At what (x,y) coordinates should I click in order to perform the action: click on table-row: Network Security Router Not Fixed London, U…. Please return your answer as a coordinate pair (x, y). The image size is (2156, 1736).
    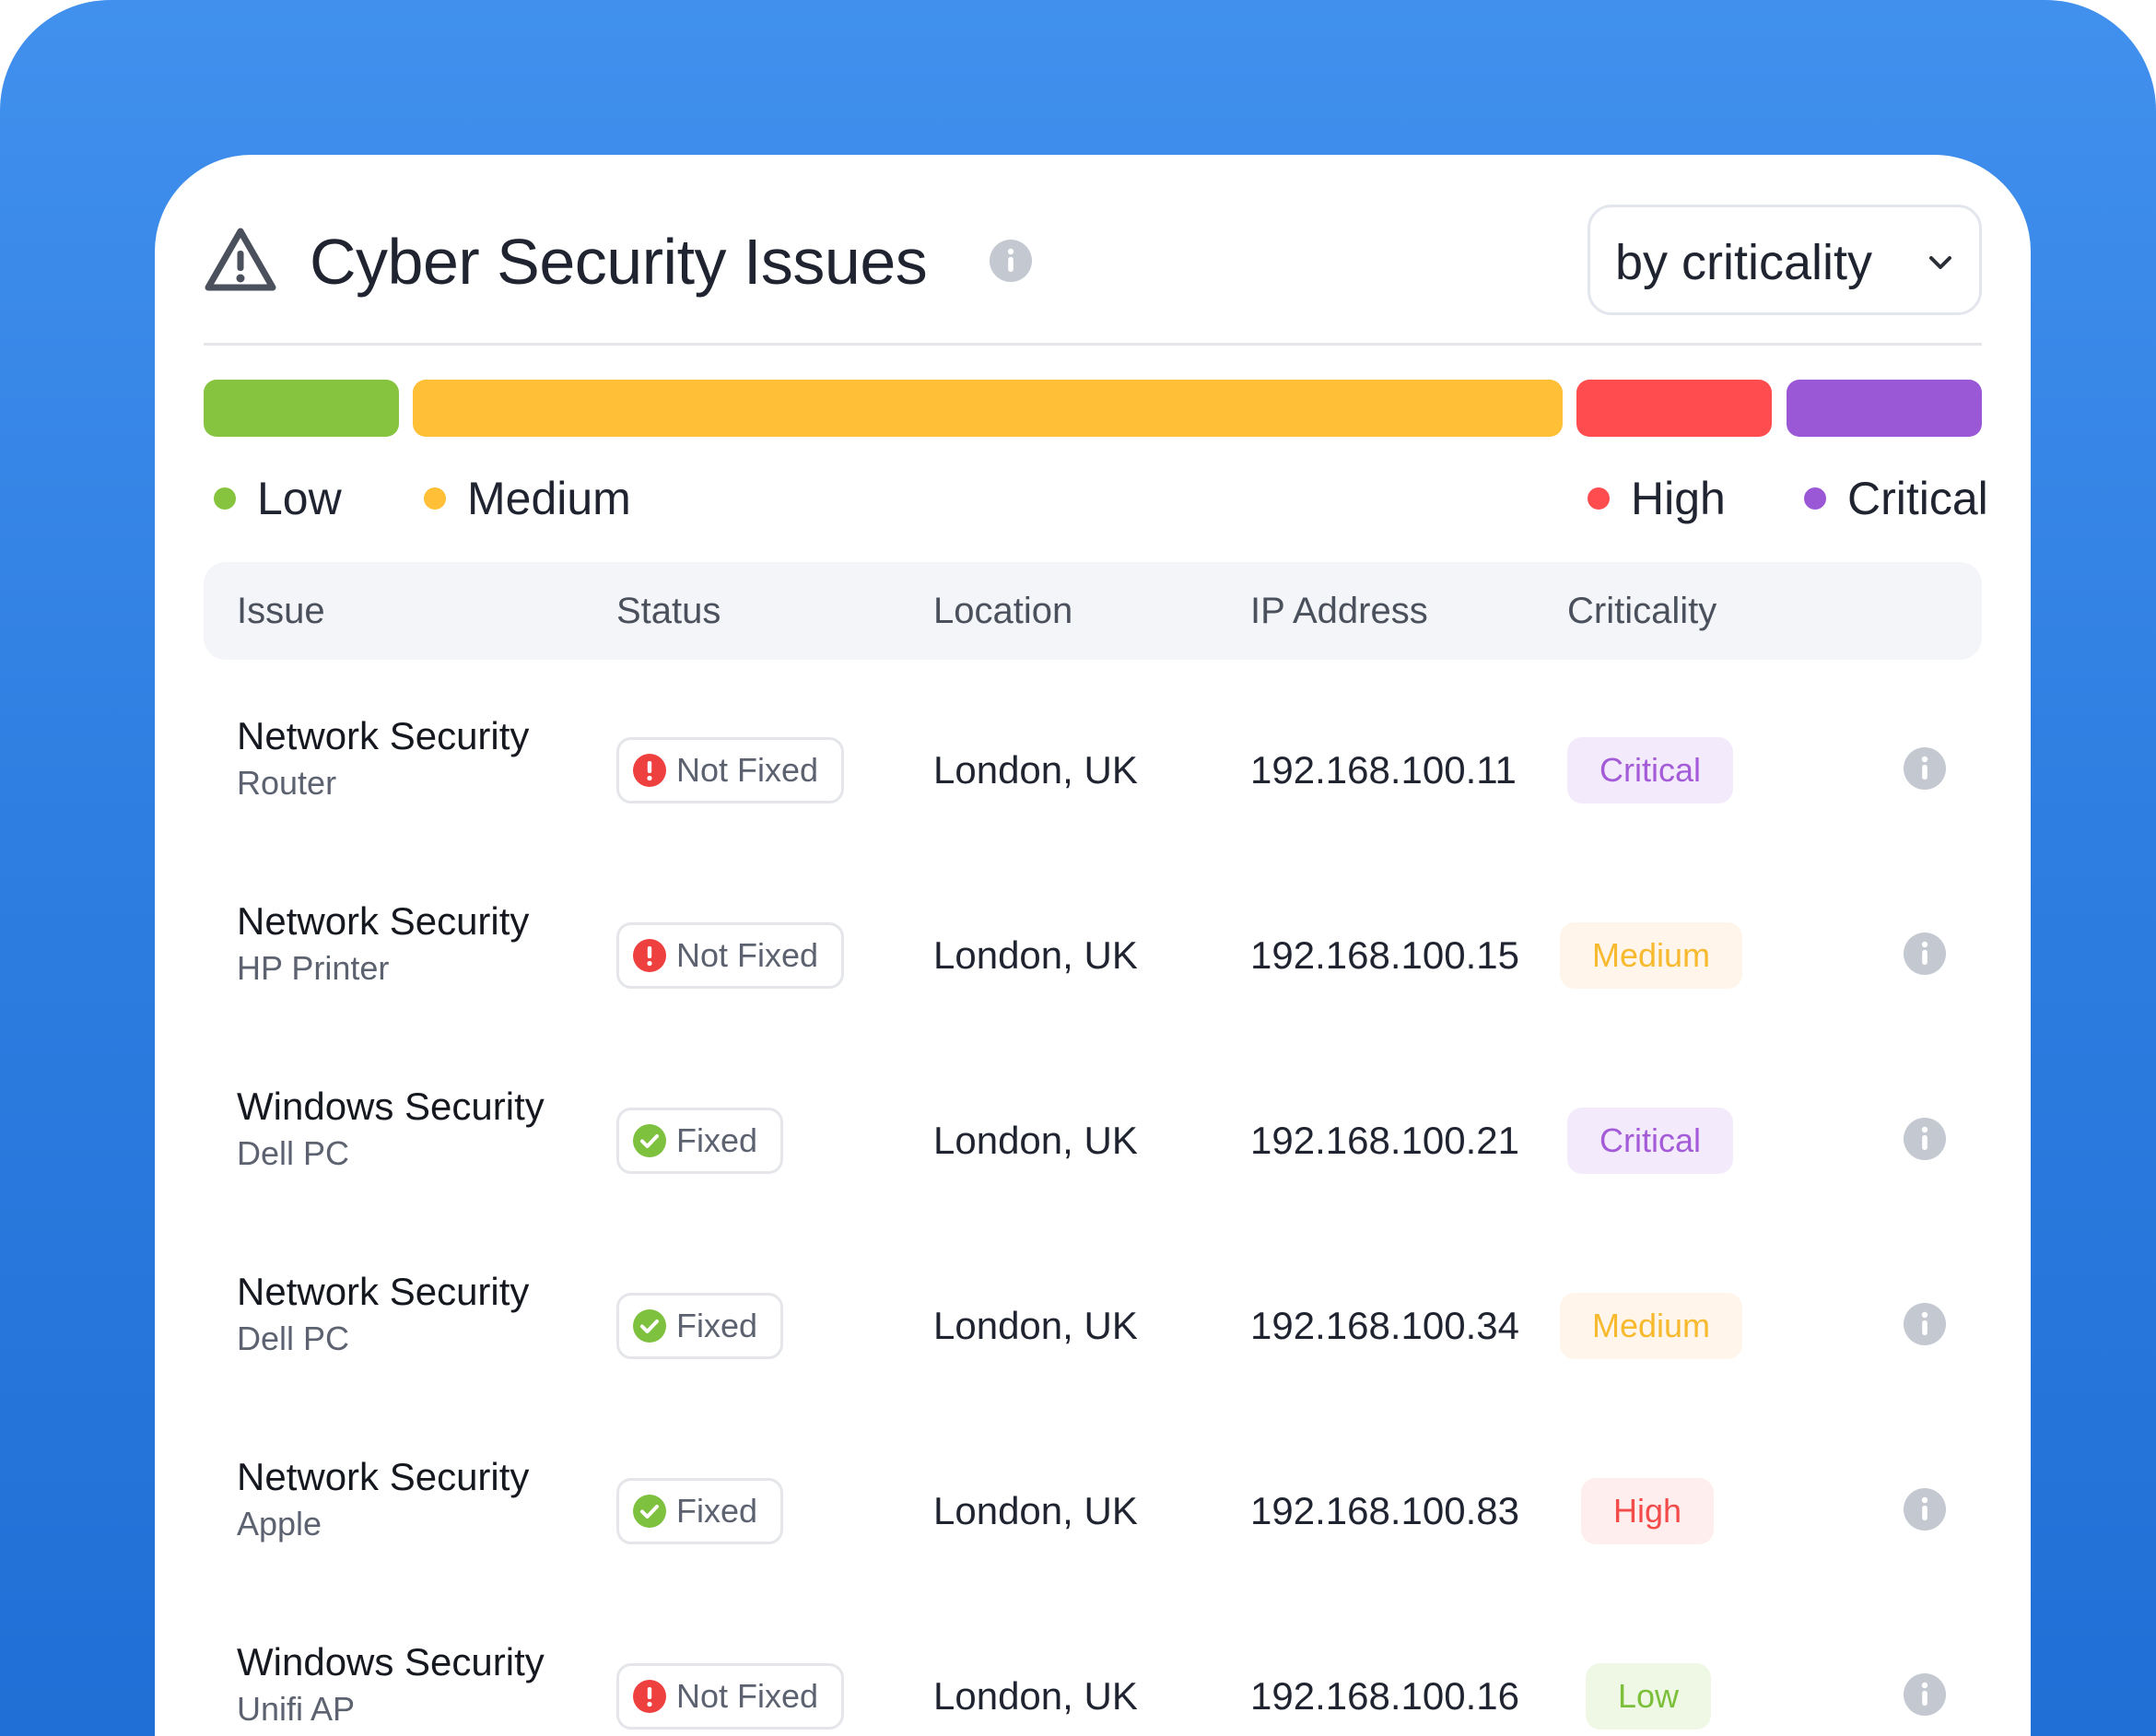
    Looking at the image, I should click on (1093, 796).